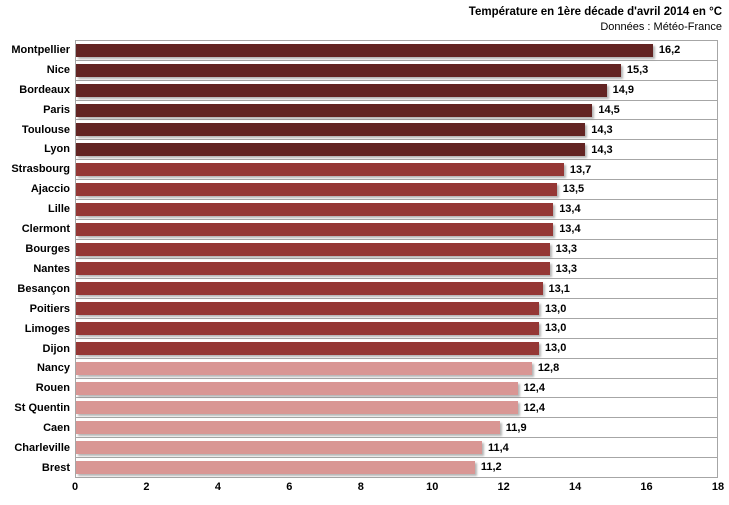 The image size is (729, 505). What do you see at coordinates (331, 130) in the screenshot?
I see `bar-toulouse` at bounding box center [331, 130].